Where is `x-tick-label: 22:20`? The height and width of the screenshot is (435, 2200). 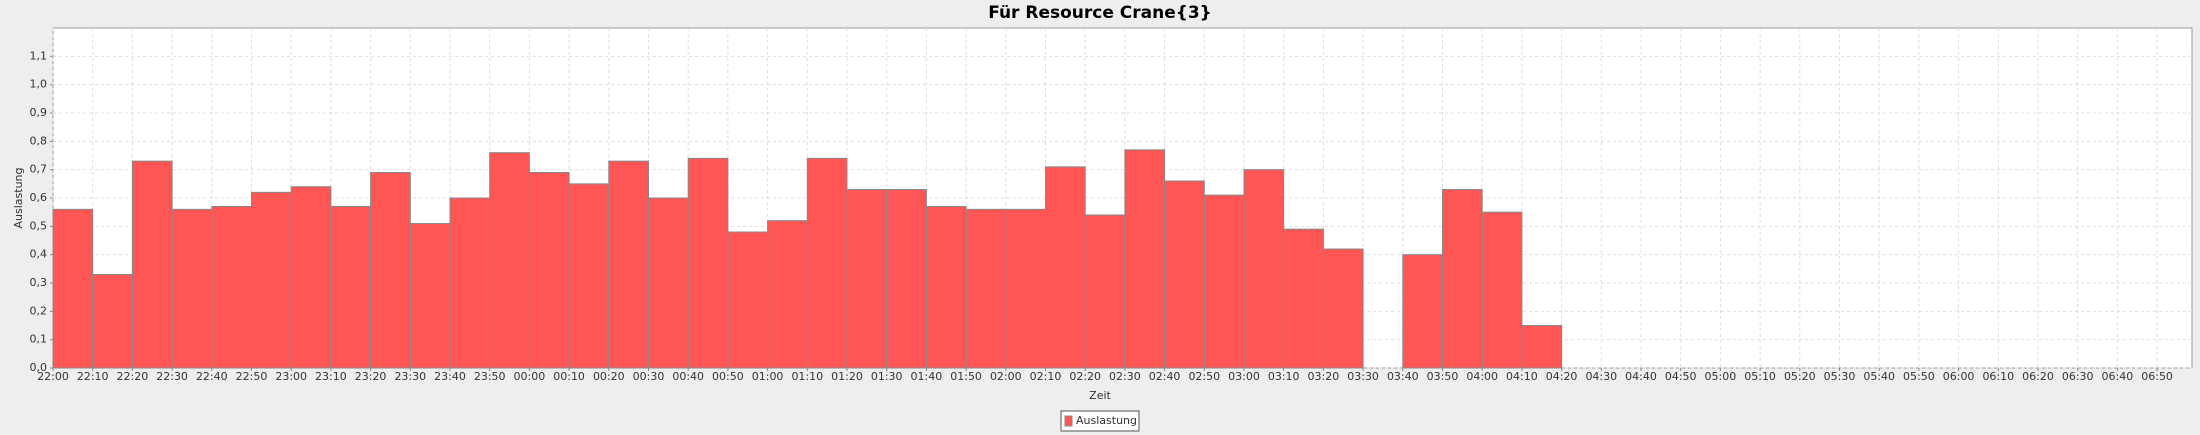 x-tick-label: 22:20 is located at coordinates (133, 376).